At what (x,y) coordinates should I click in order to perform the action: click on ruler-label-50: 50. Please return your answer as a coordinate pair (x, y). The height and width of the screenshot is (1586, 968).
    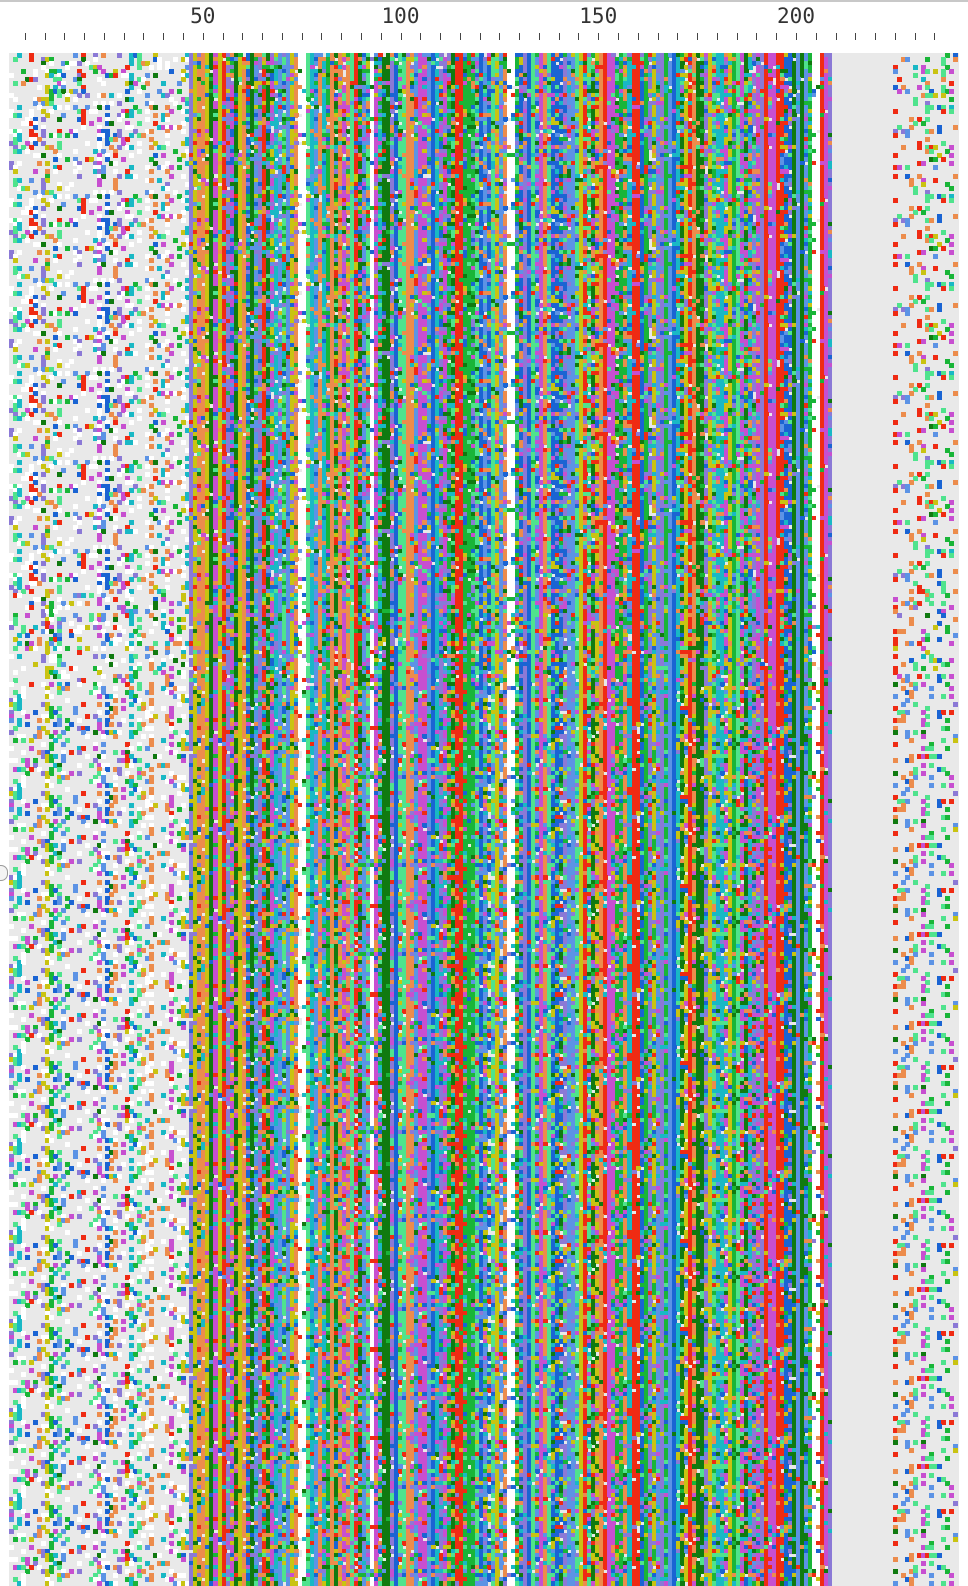
    Looking at the image, I should click on (203, 16).